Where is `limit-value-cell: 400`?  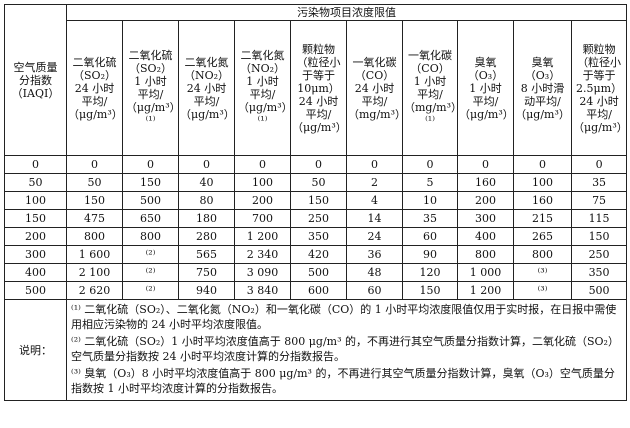
limit-value-cell: 400 is located at coordinates (485, 236).